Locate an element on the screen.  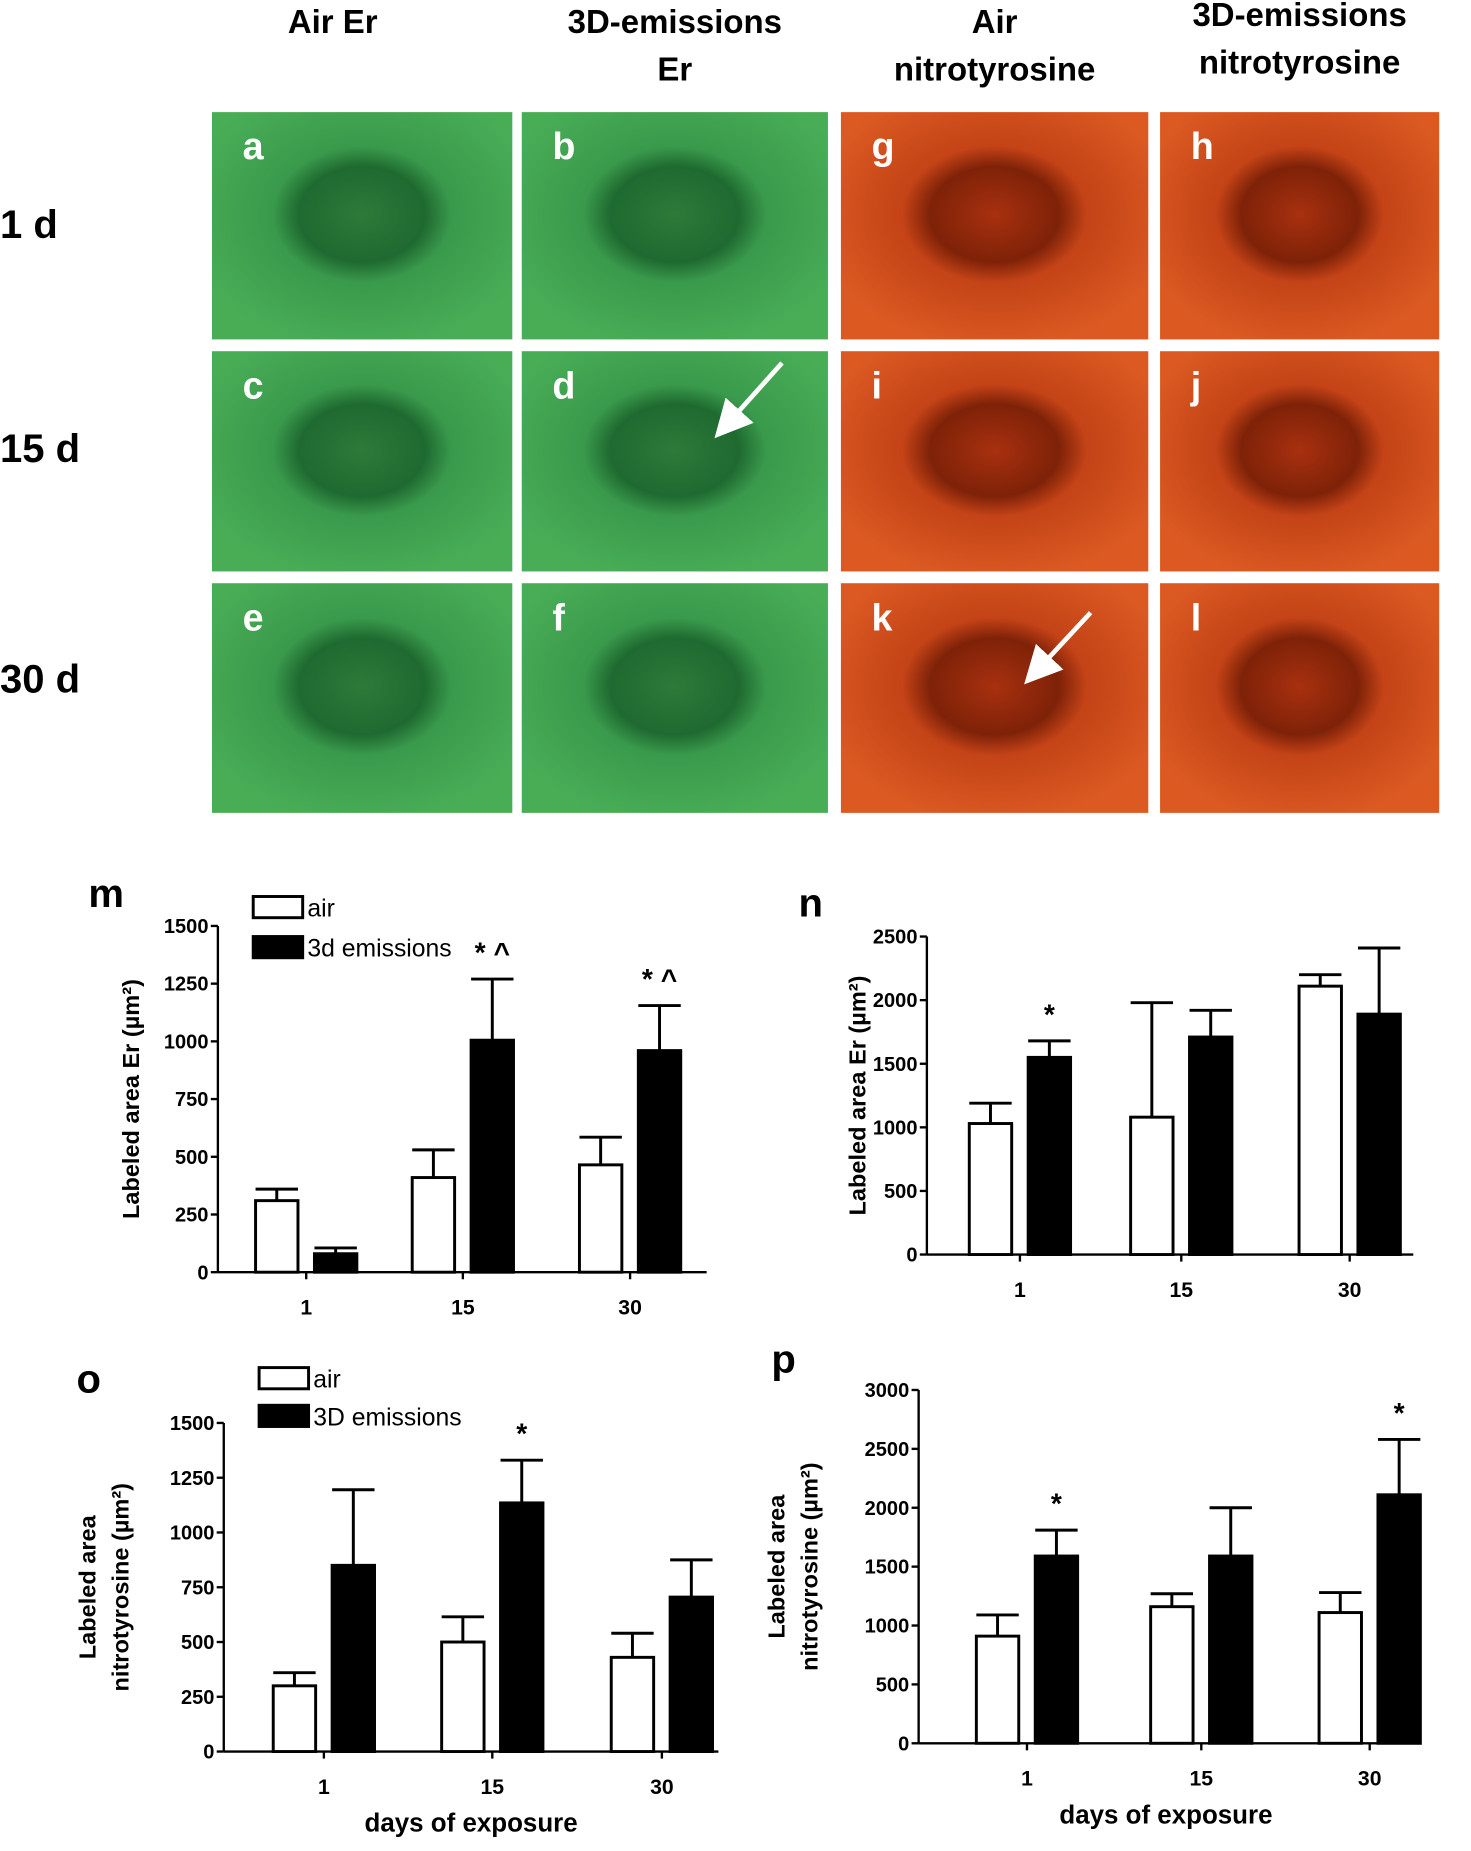
row-label: 15 d is located at coordinates (40, 449).